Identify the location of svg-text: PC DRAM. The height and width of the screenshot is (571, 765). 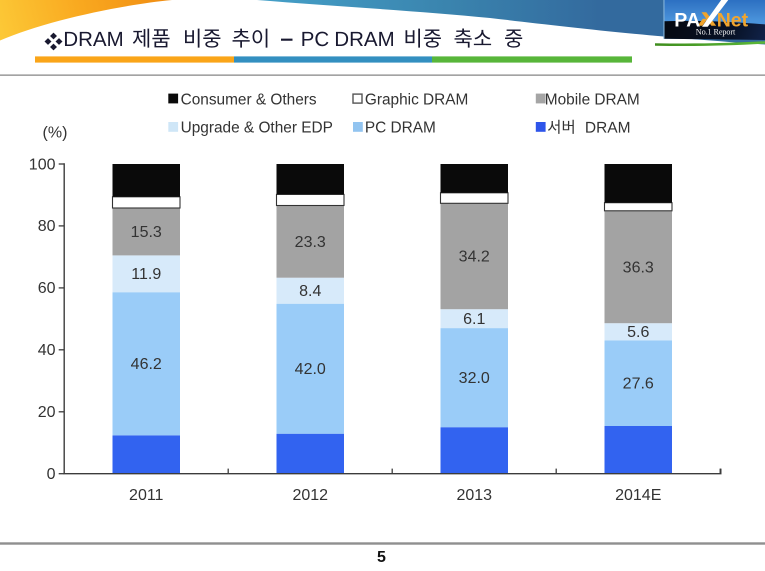
(400, 128).